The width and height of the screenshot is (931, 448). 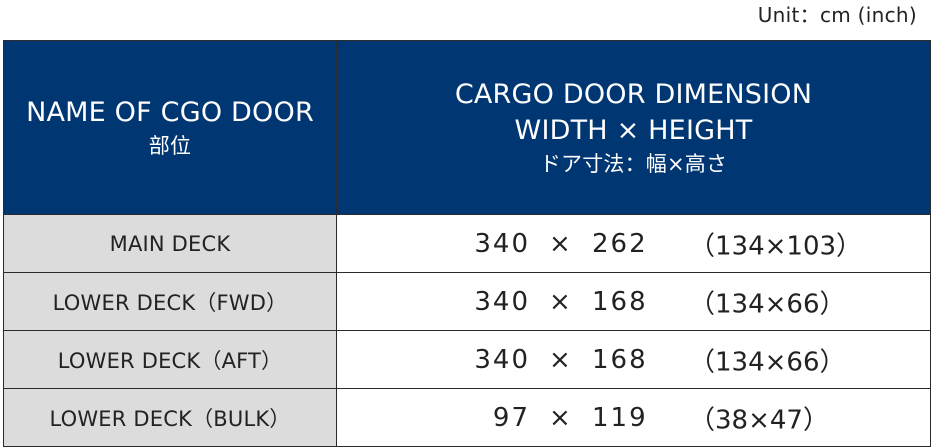 I want to click on table-row: LOWER DECK（AFT） 340 × 168 （134×66）, so click(x=467, y=359).